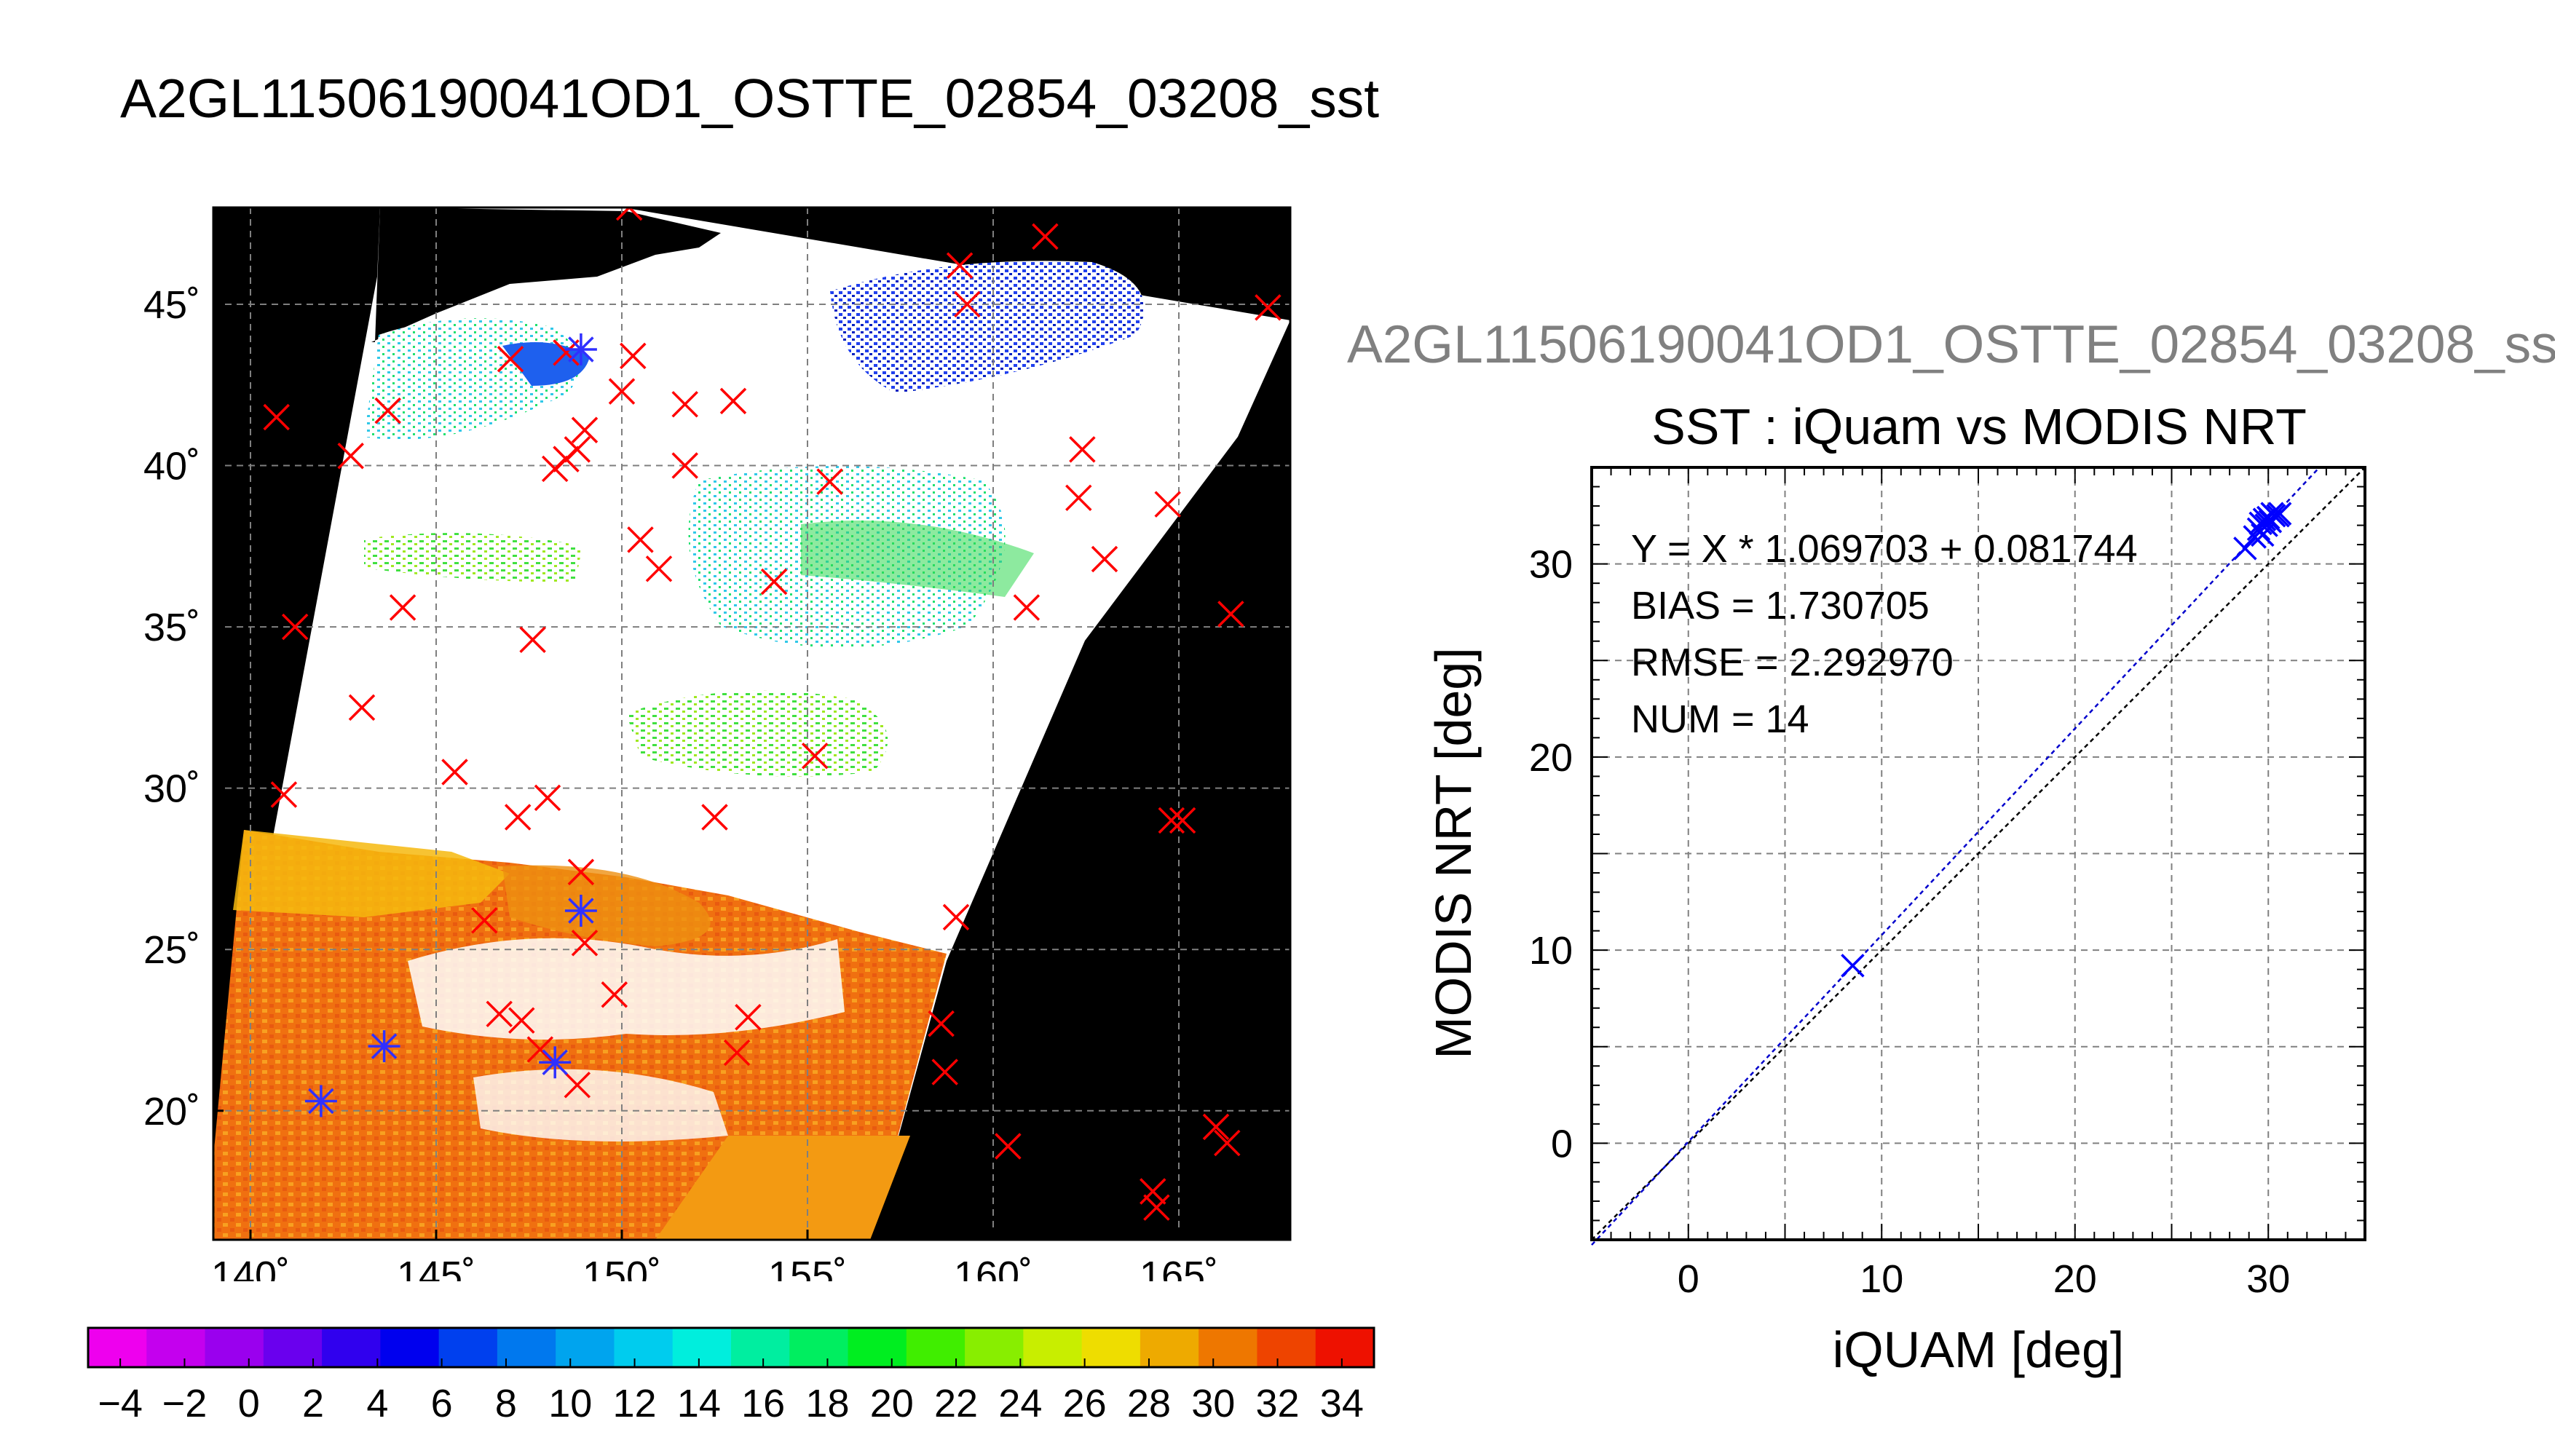 The image size is (2555, 1456). What do you see at coordinates (750, 98) in the screenshot?
I see `main-title: A2GL11506190041OD1_OSTTE_02854_03208_sst` at bounding box center [750, 98].